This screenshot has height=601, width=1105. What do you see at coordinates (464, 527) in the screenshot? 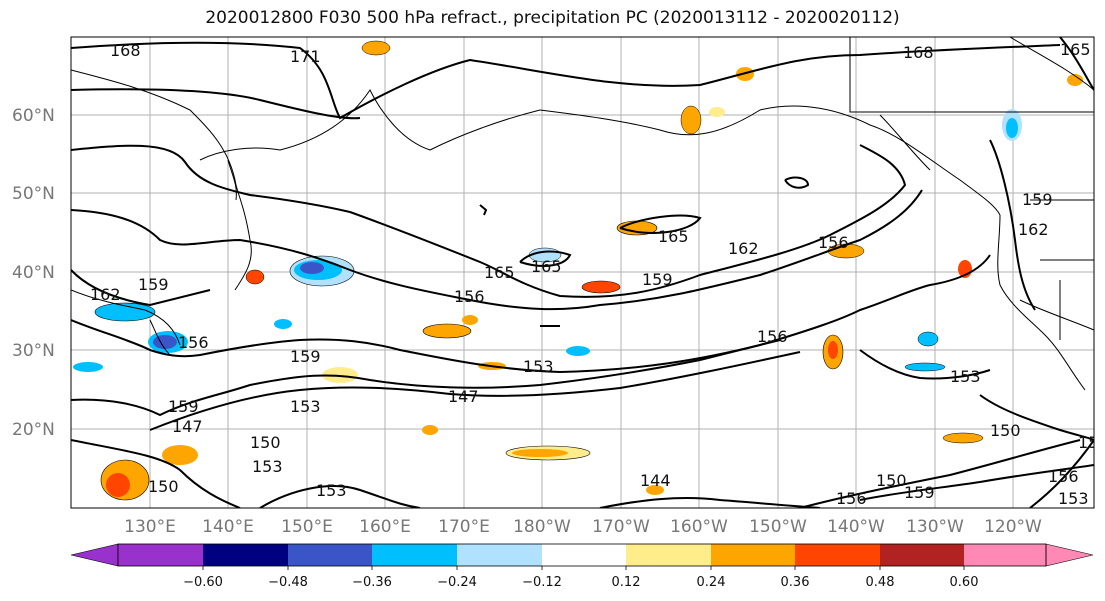
I see `lon-label: 170°E` at bounding box center [464, 527].